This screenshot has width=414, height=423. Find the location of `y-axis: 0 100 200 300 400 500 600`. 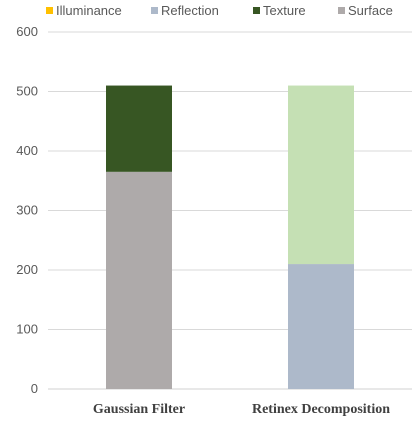

y-axis: 0 100 200 300 400 500 600 is located at coordinates (27, 210).